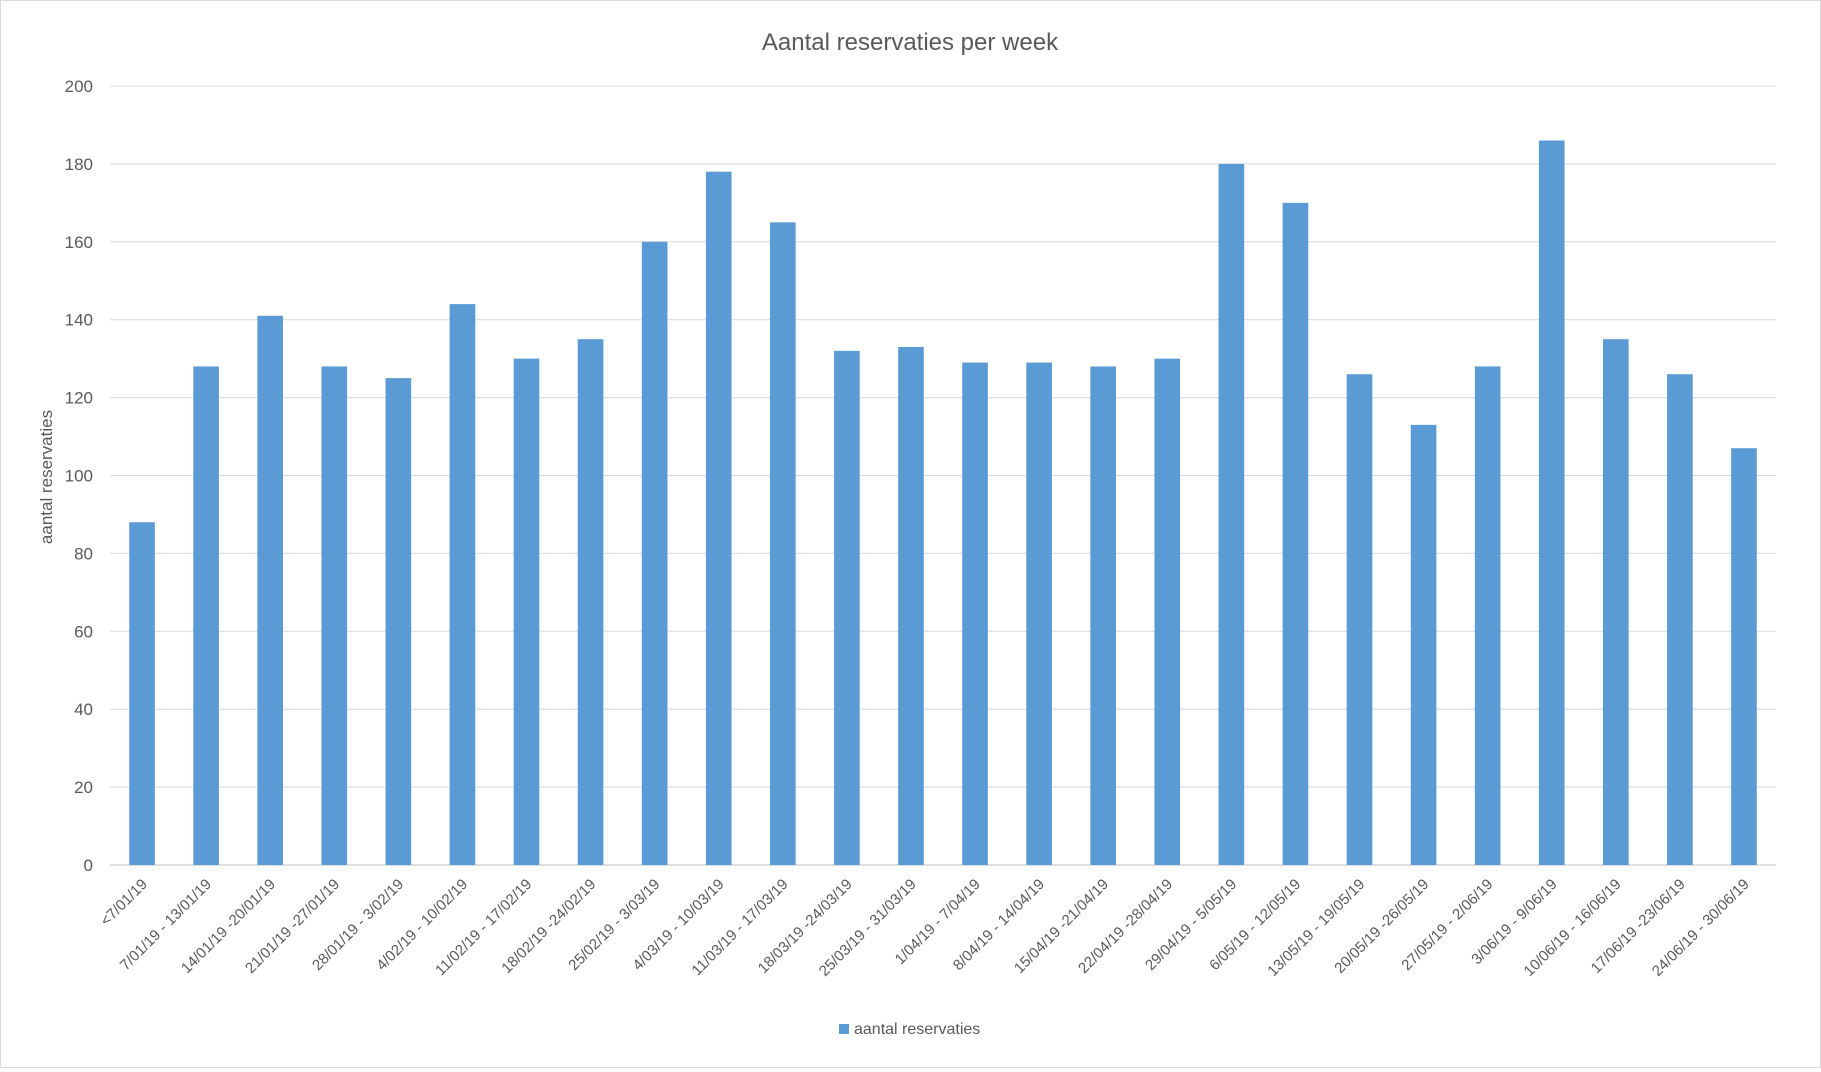 The image size is (1821, 1072). I want to click on y-axis-label: aantal reservaties, so click(46, 477).